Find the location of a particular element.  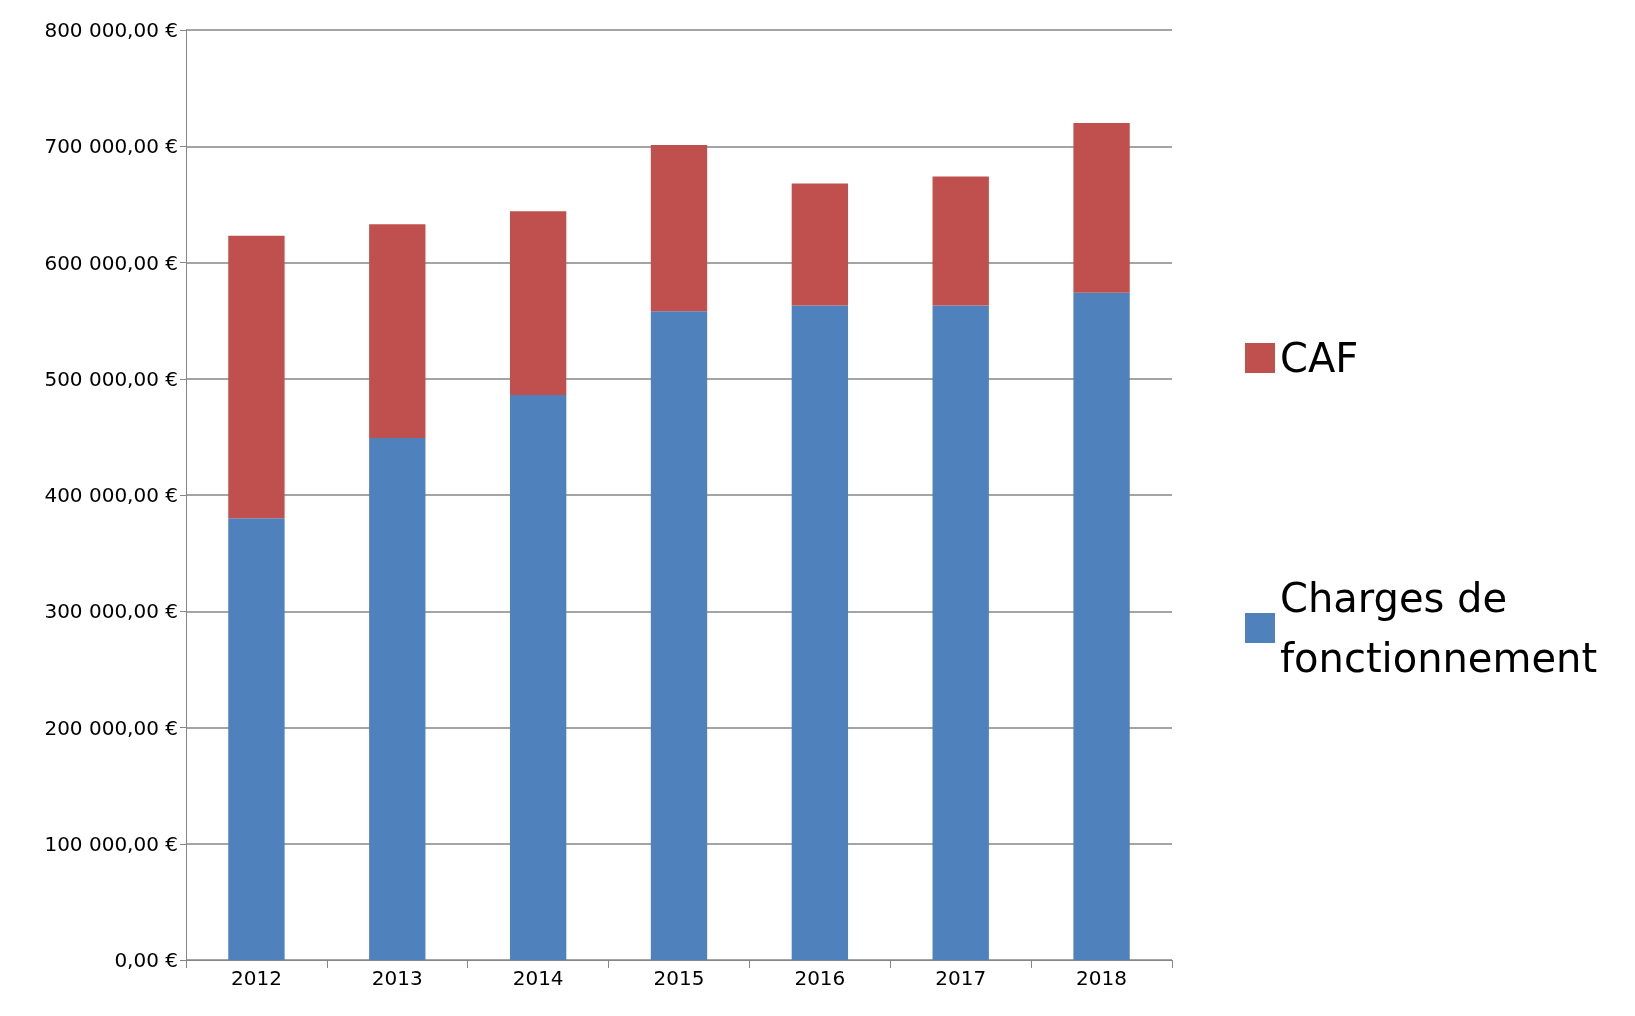

y-tick-label: 500 000,00 € is located at coordinates (111, 378).